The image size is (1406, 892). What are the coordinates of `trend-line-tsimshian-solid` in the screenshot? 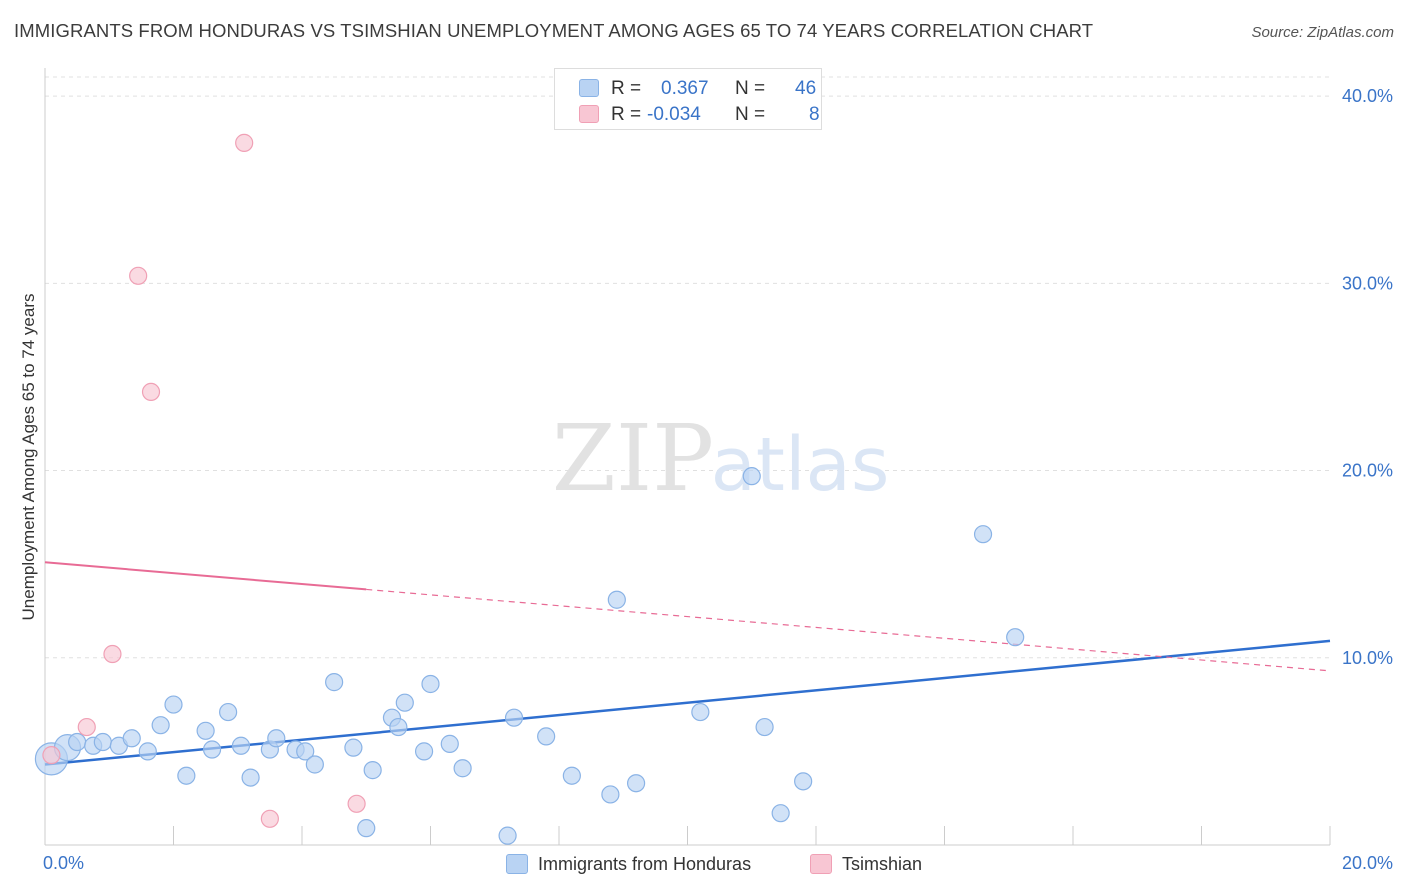 It's located at (205, 576).